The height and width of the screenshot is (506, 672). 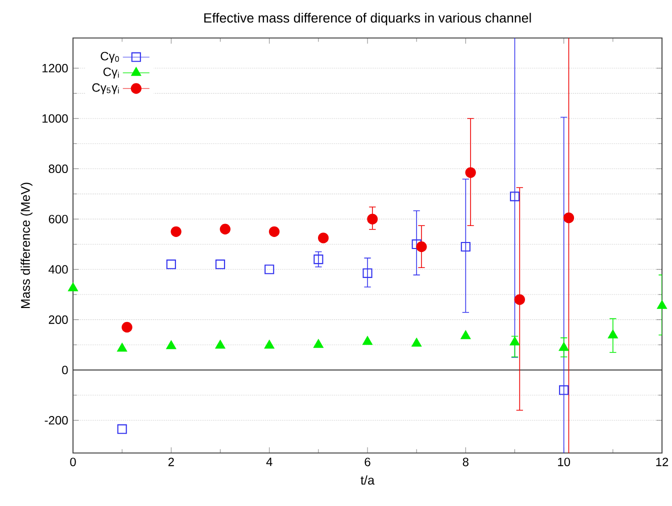 I want to click on y-tick-label: 0, so click(x=65, y=370).